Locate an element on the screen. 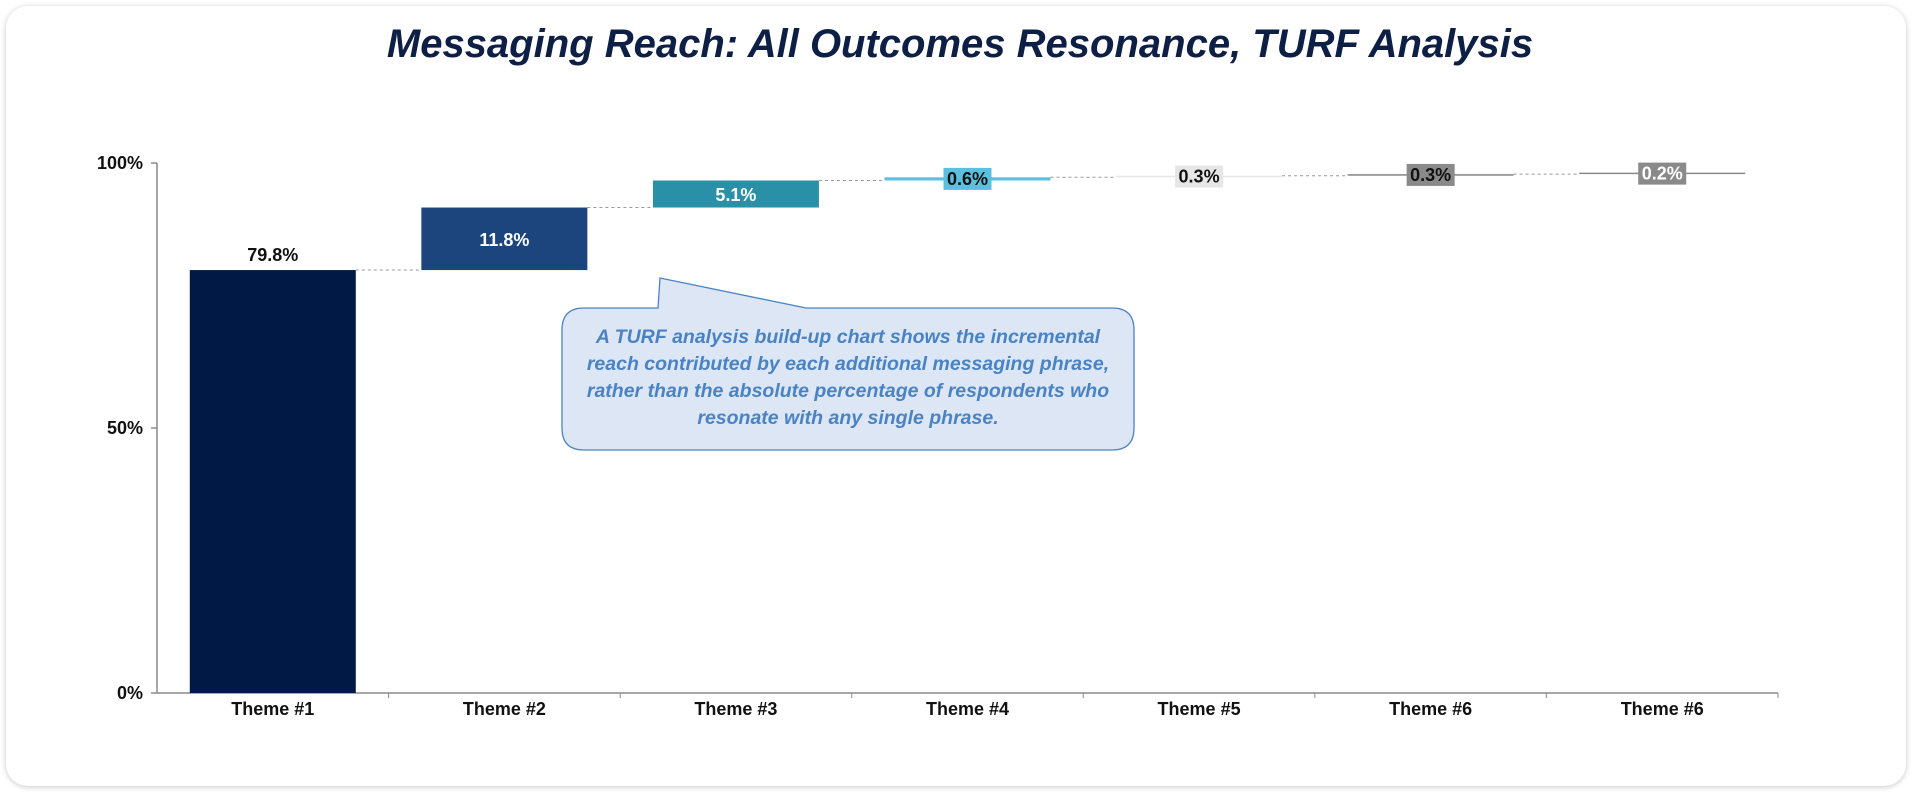  y-tick-label: 0% is located at coordinates (130, 693).